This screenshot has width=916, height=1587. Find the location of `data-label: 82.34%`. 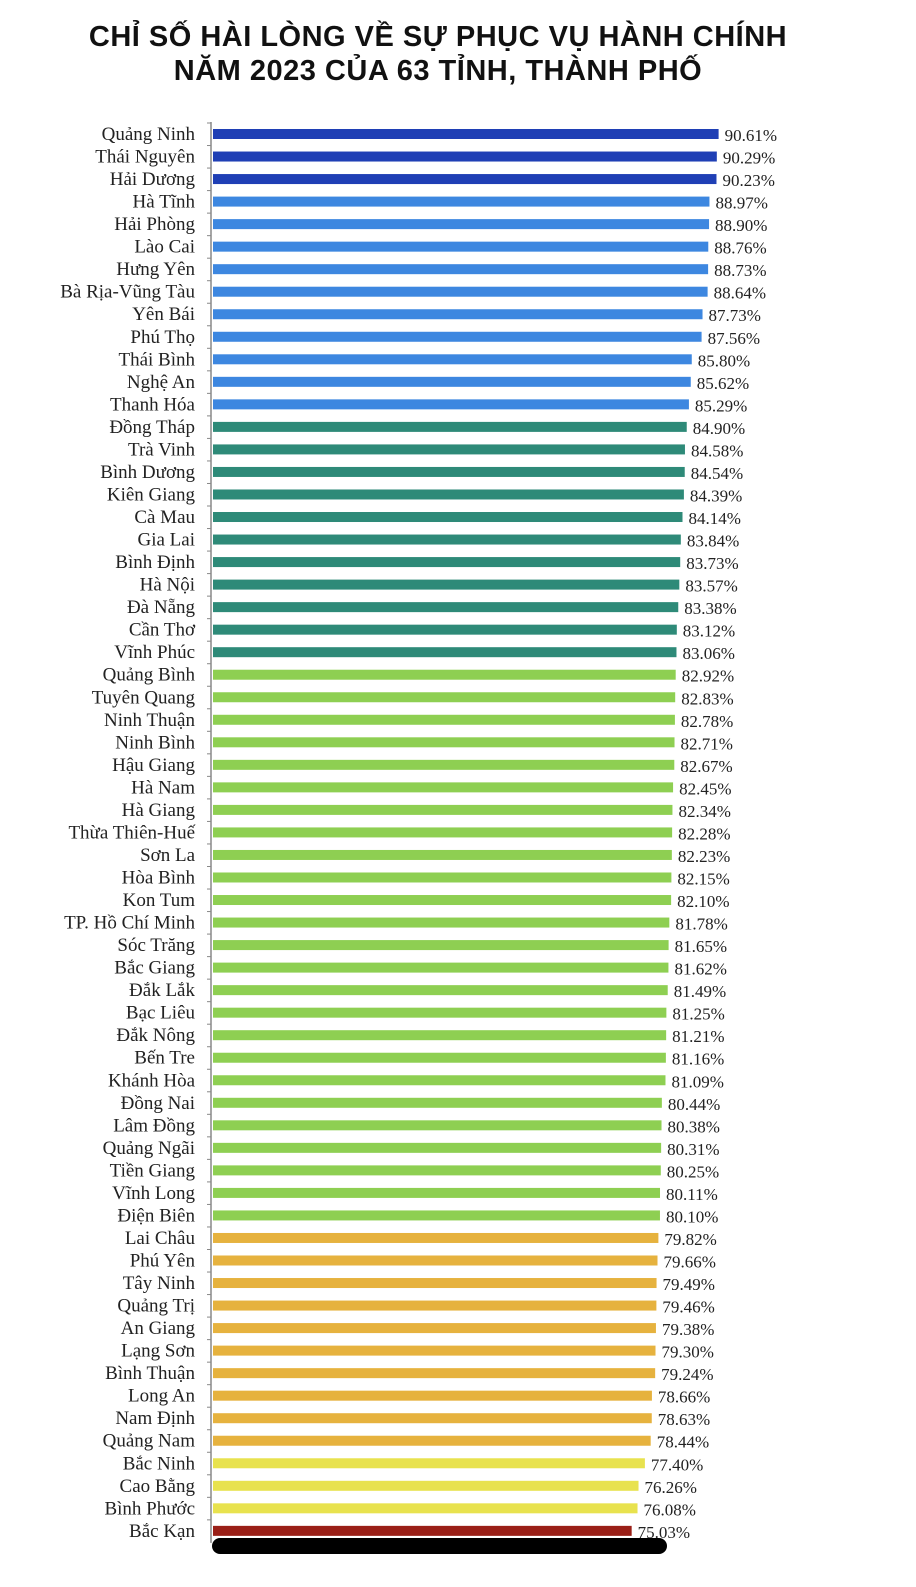

data-label: 82.34% is located at coordinates (704, 811).